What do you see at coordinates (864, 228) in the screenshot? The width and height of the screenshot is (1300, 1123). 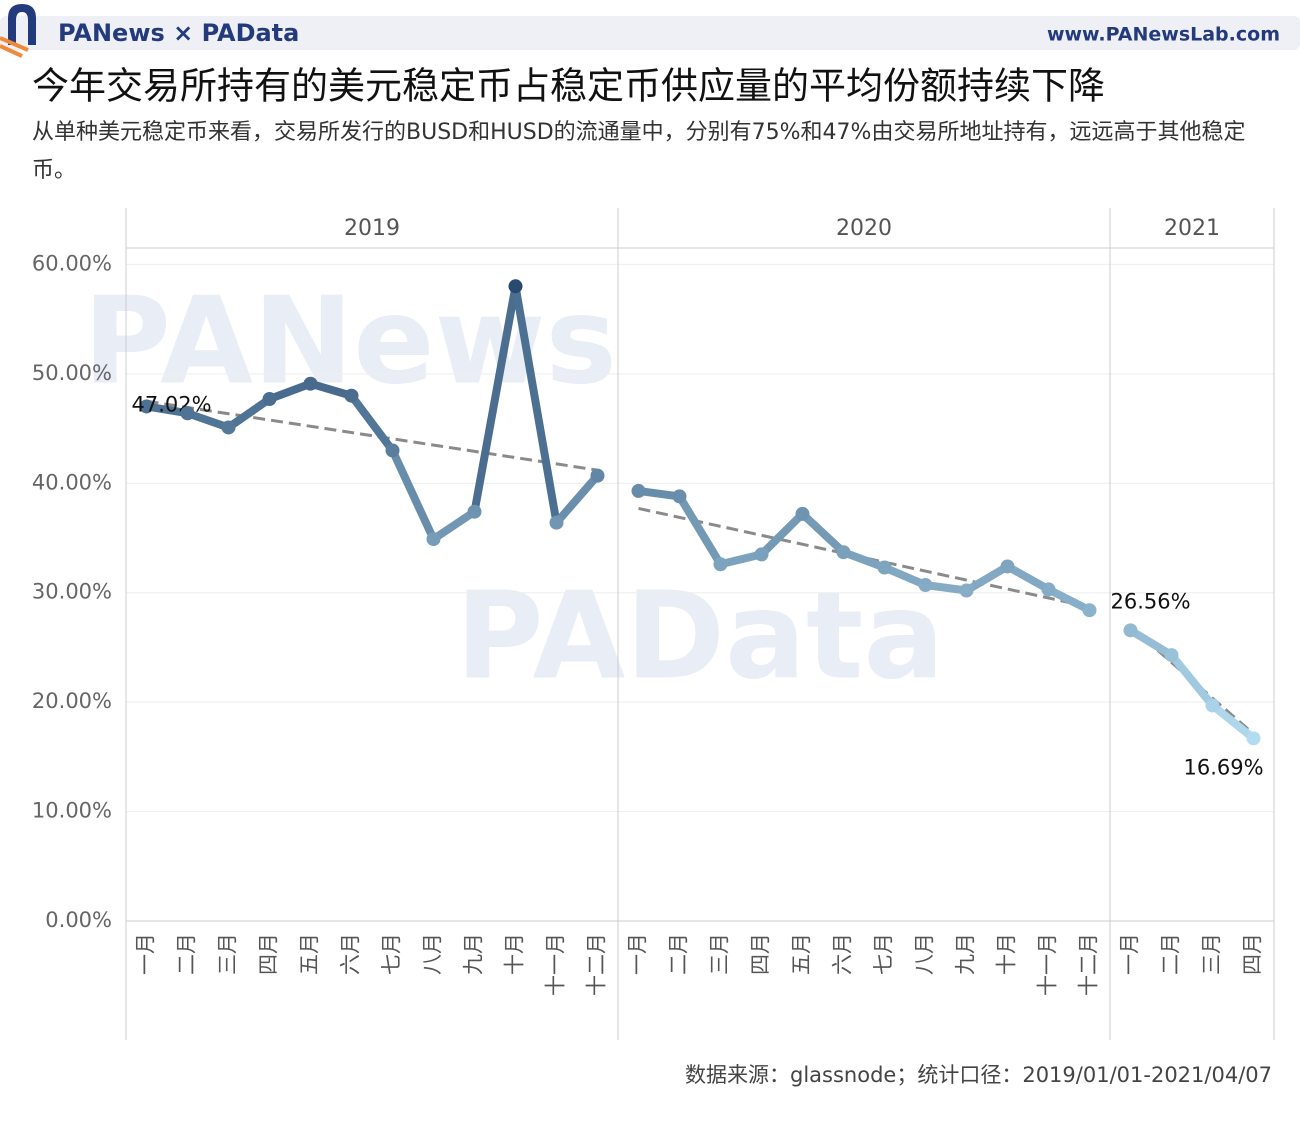 I see `panel-year: 2020` at bounding box center [864, 228].